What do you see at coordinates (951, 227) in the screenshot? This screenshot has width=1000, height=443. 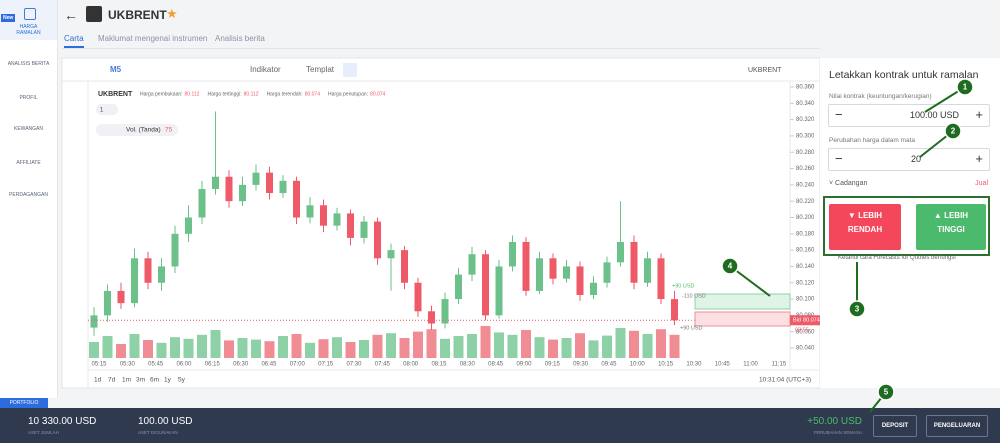 I see `higher-button: ▲ LEBIH TINGGI` at bounding box center [951, 227].